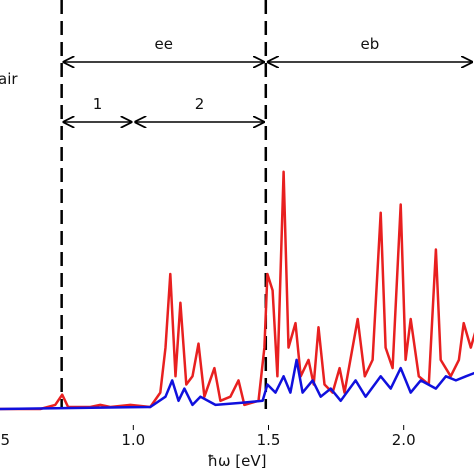 The width and height of the screenshot is (474, 474). I want to click on x-tick-label: 2.0, so click(404, 440).